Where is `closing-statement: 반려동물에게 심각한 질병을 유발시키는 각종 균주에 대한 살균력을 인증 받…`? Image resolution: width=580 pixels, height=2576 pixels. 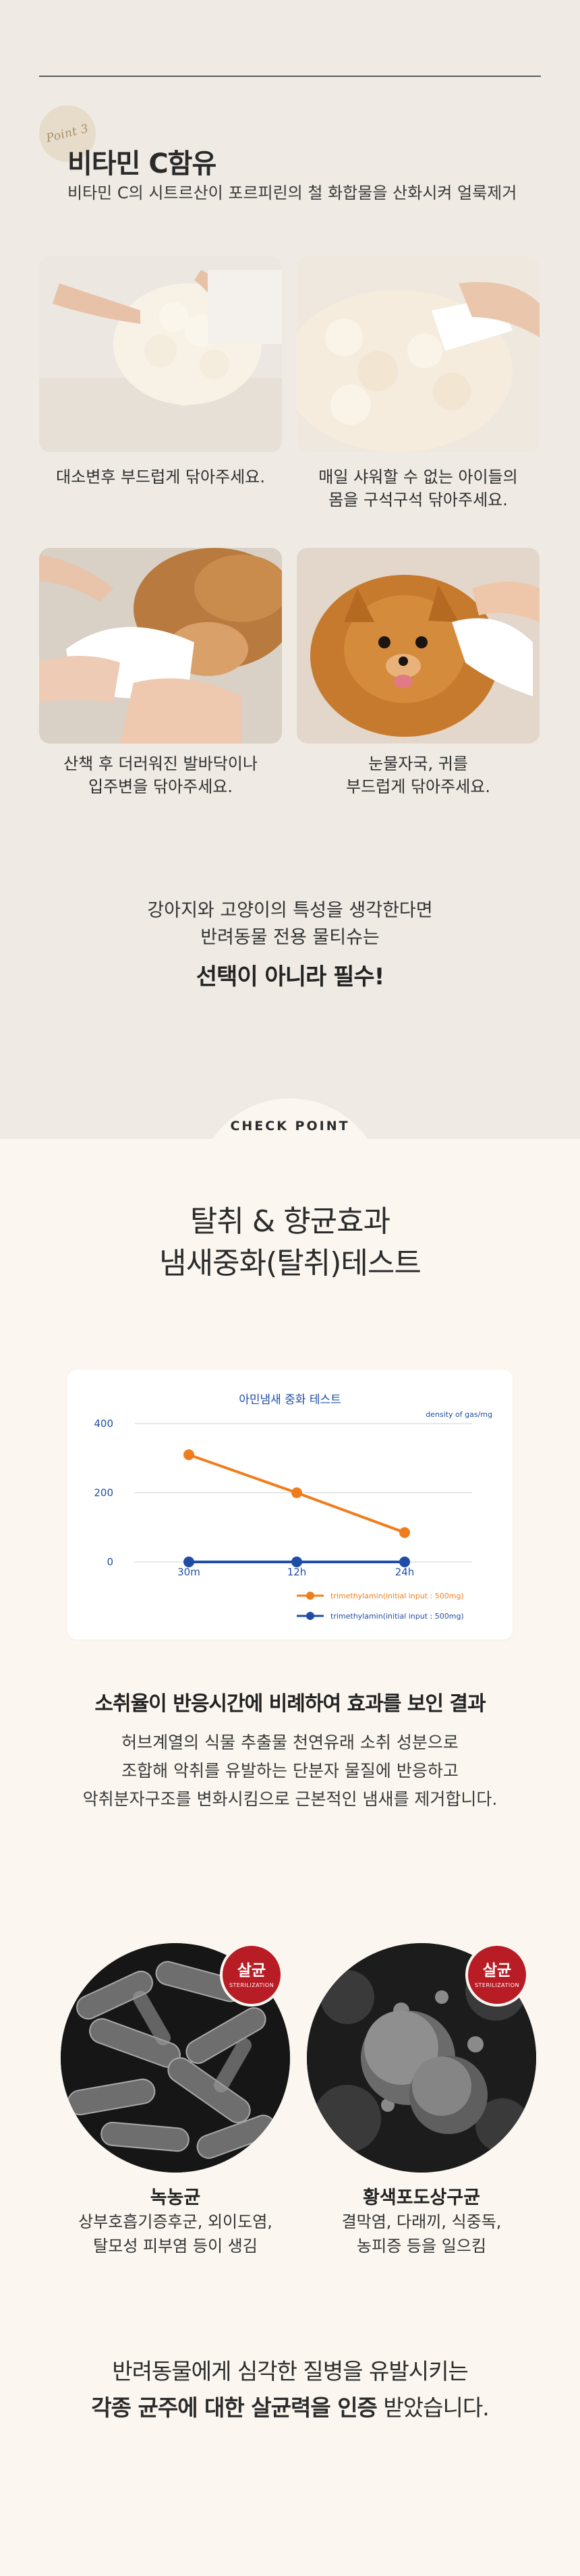 closing-statement: 반려동물에게 심각한 질병을 유발시키는 각종 균주에 대한 살균력을 인증 받… is located at coordinates (290, 2389).